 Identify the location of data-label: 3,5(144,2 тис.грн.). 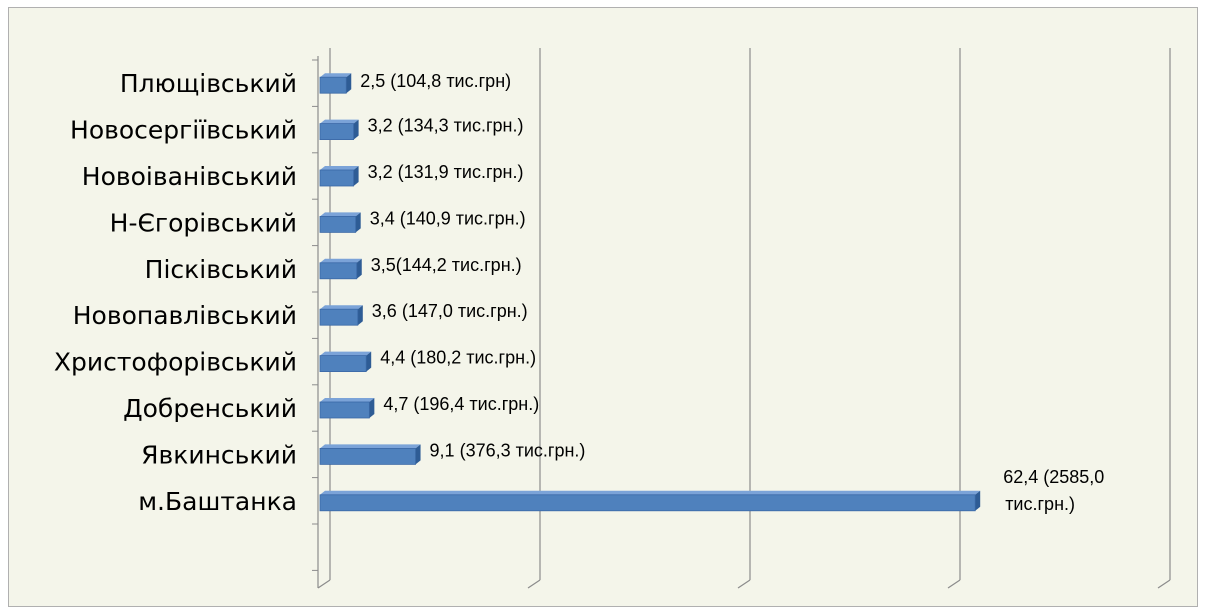
(446, 265).